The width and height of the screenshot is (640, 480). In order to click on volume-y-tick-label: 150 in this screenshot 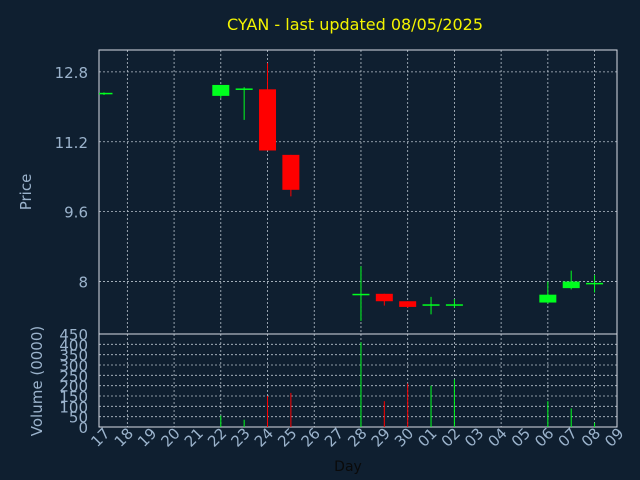, I will do `click(73, 397)`.